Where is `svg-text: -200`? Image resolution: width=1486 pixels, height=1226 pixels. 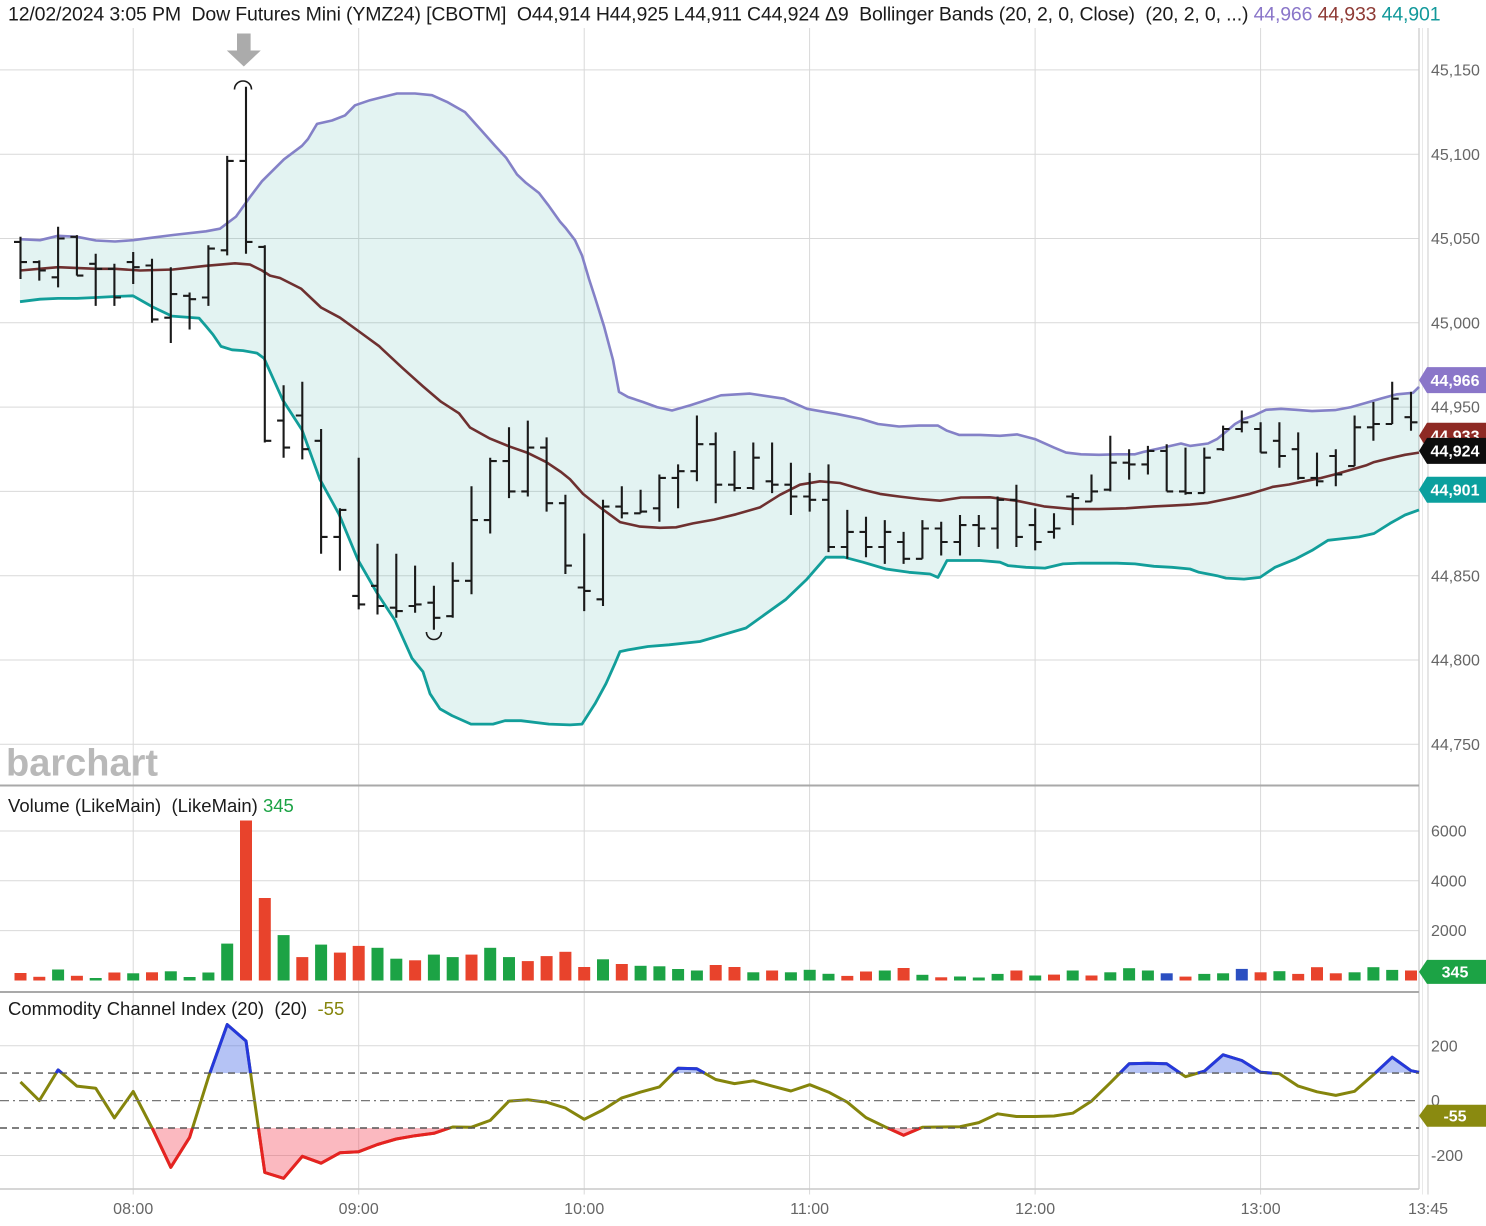 svg-text: -200 is located at coordinates (1447, 1156).